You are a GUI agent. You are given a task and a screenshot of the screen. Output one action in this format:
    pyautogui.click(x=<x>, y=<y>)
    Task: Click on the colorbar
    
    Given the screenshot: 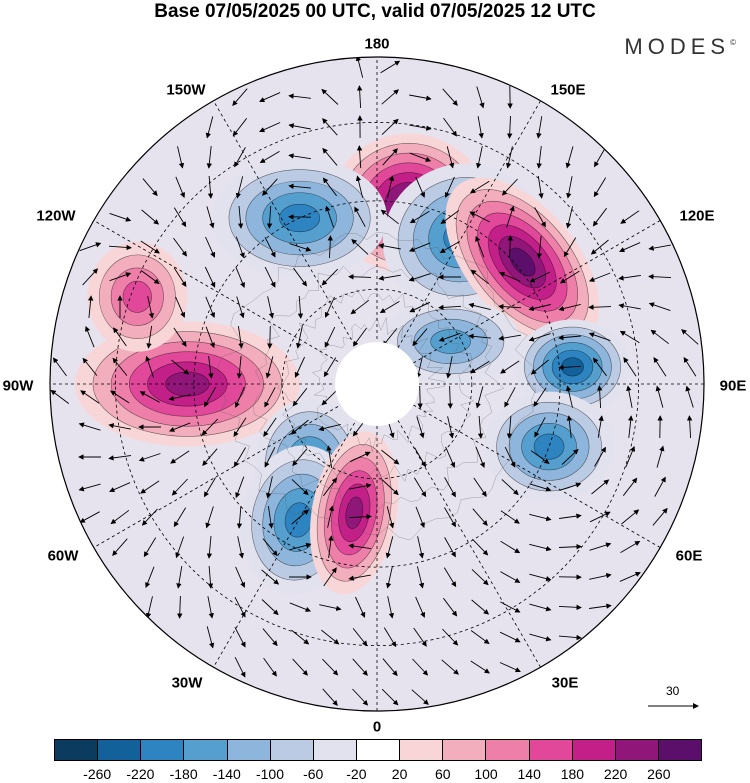 What is the action you would take?
    pyautogui.click(x=378, y=750)
    